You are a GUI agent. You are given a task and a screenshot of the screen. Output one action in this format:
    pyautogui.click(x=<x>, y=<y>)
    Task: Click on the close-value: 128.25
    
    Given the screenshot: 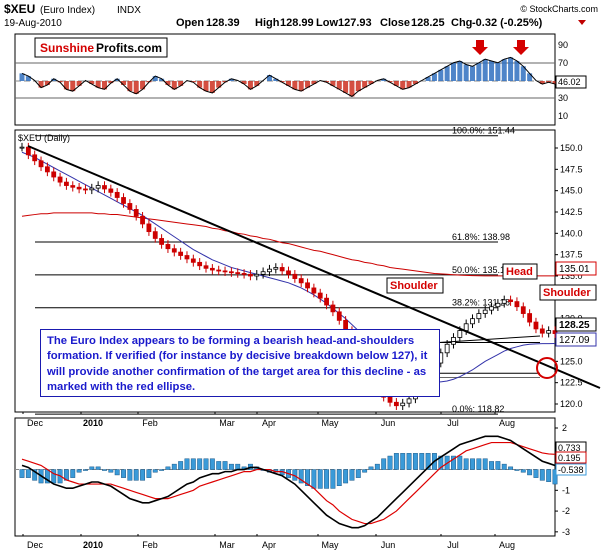 What is the action you would take?
    pyautogui.click(x=428, y=23)
    